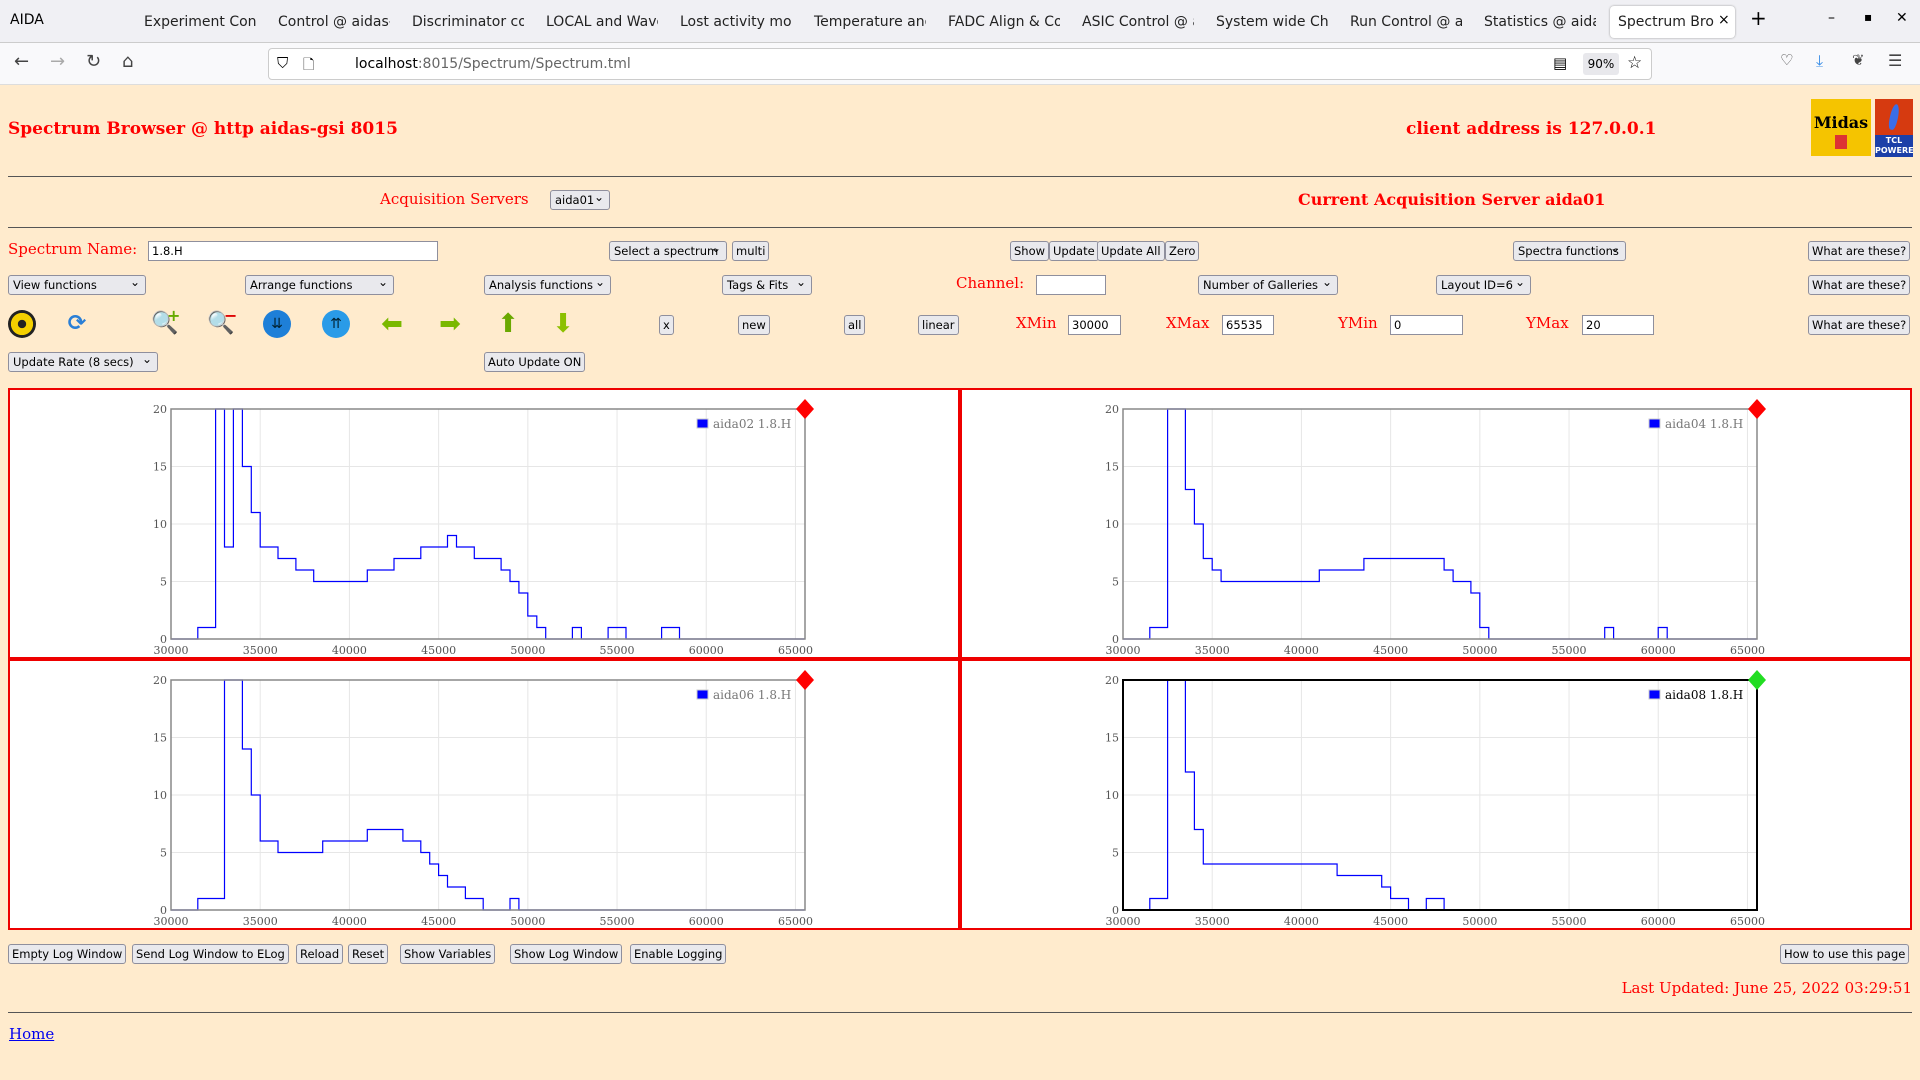  I want to click on footer-button-reload: Reload, so click(320, 954).